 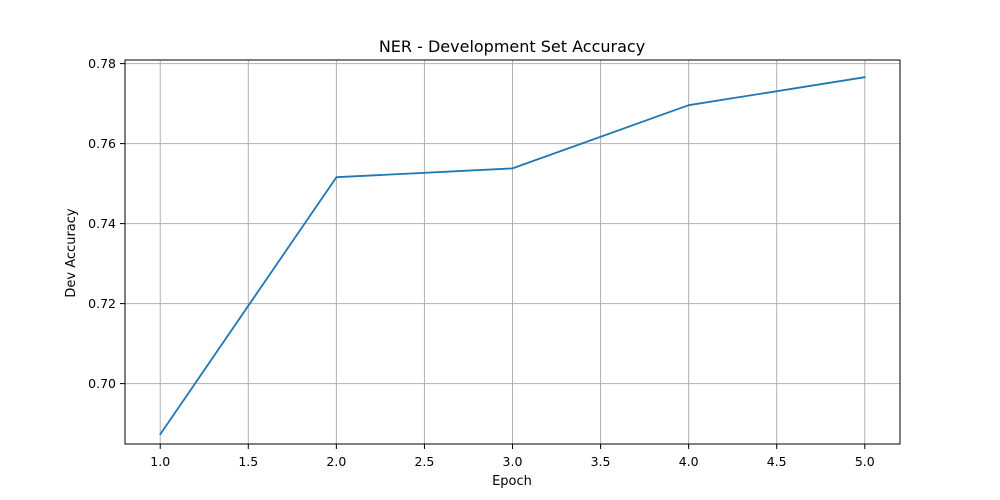 I want to click on x-tick-label: 1.5, so click(x=248, y=461).